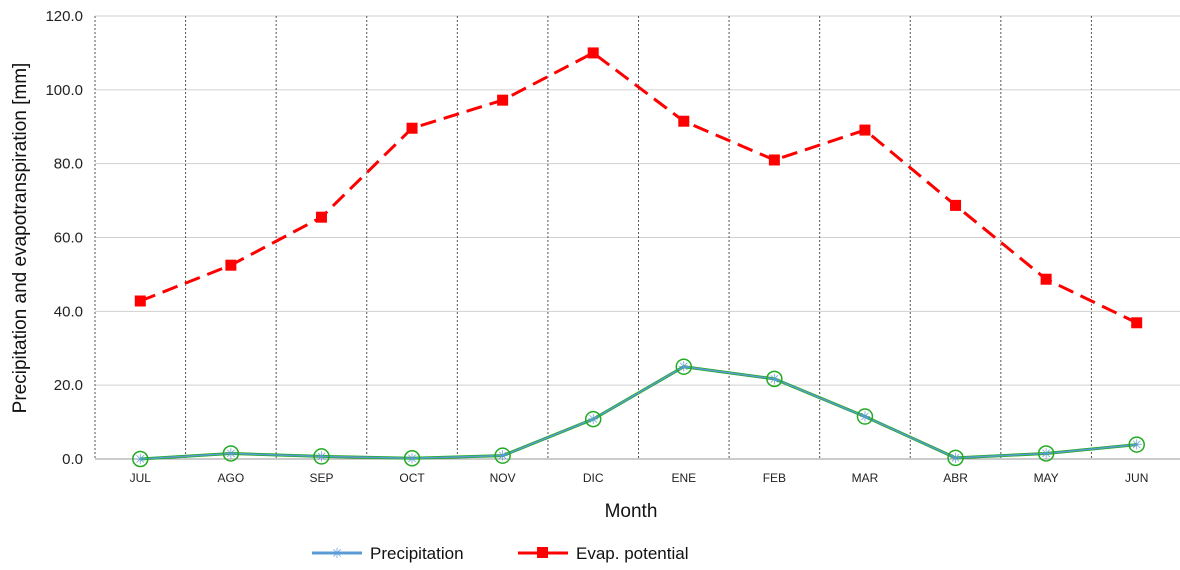 The image size is (1180, 570). What do you see at coordinates (72, 459) in the screenshot?
I see `y-tick-label: 0.0` at bounding box center [72, 459].